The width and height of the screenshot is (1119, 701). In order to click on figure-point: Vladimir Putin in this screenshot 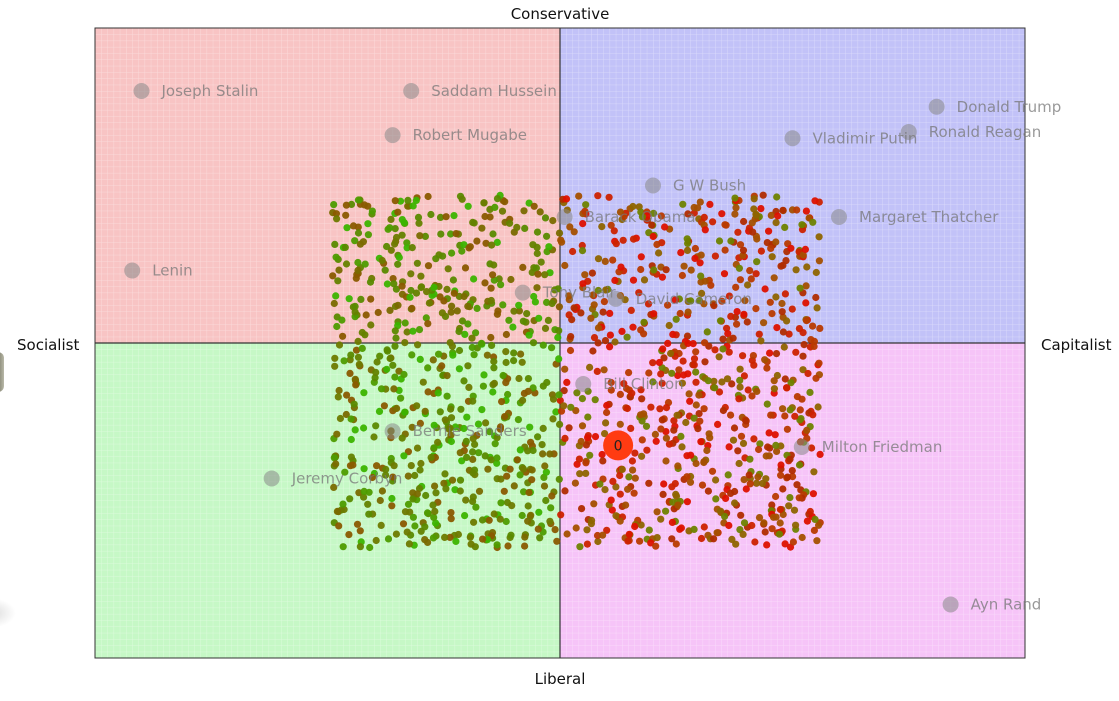, I will do `click(850, 138)`.